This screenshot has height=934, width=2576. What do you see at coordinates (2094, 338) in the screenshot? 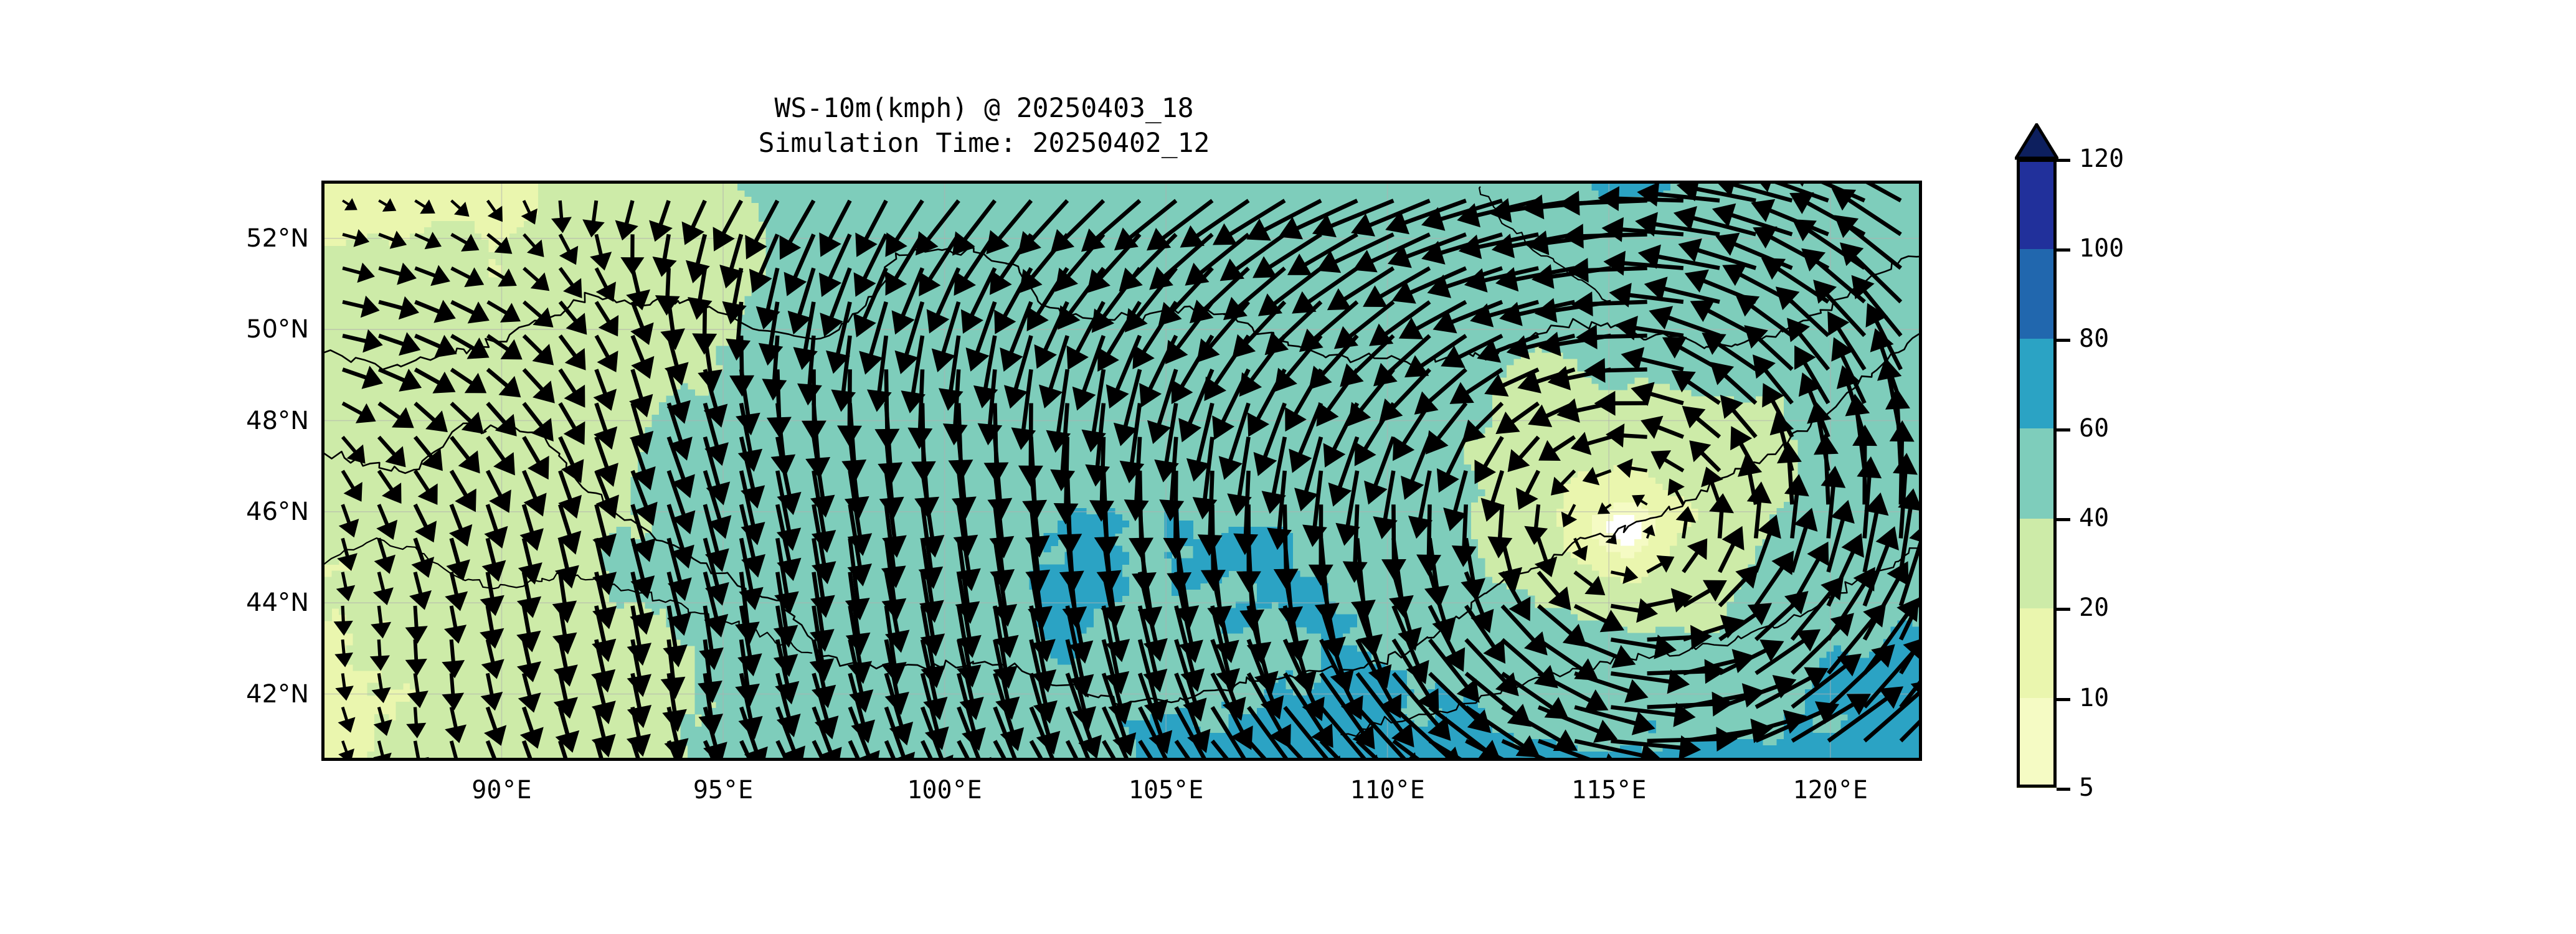
I see `colorbar-tick-label: 80` at bounding box center [2094, 338].